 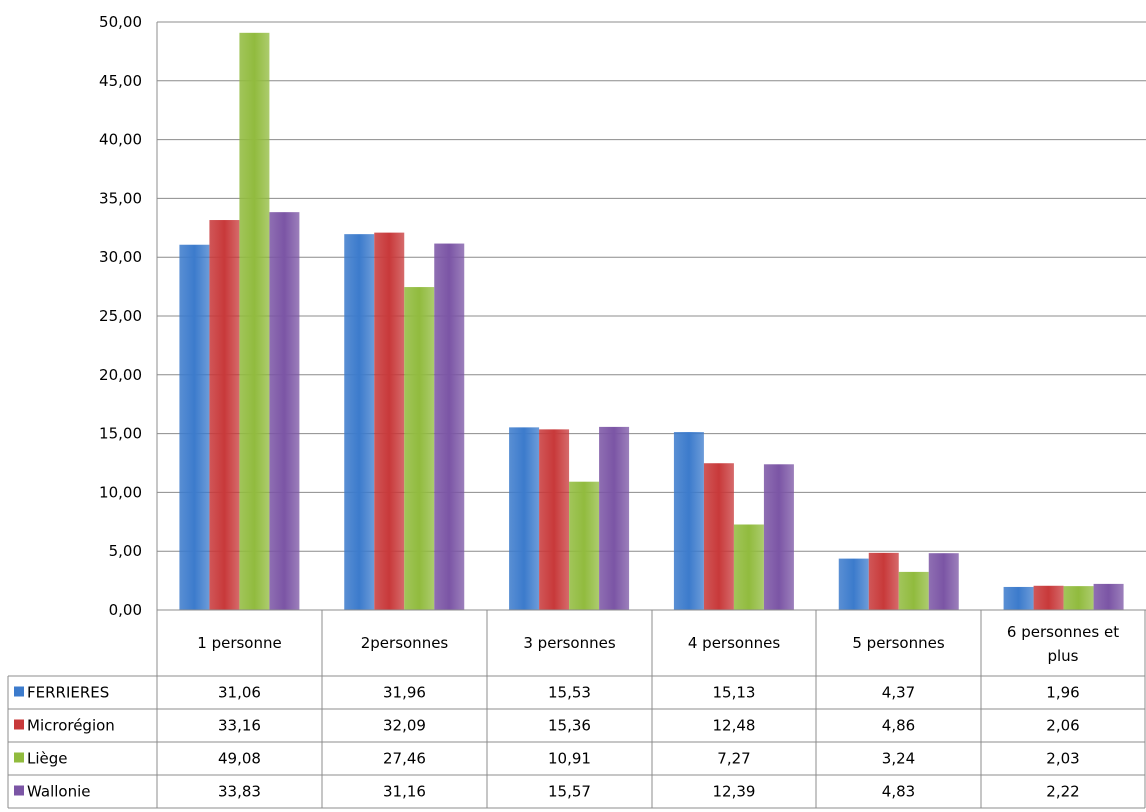 I want to click on table-cell: 2,06, so click(x=1062, y=726).